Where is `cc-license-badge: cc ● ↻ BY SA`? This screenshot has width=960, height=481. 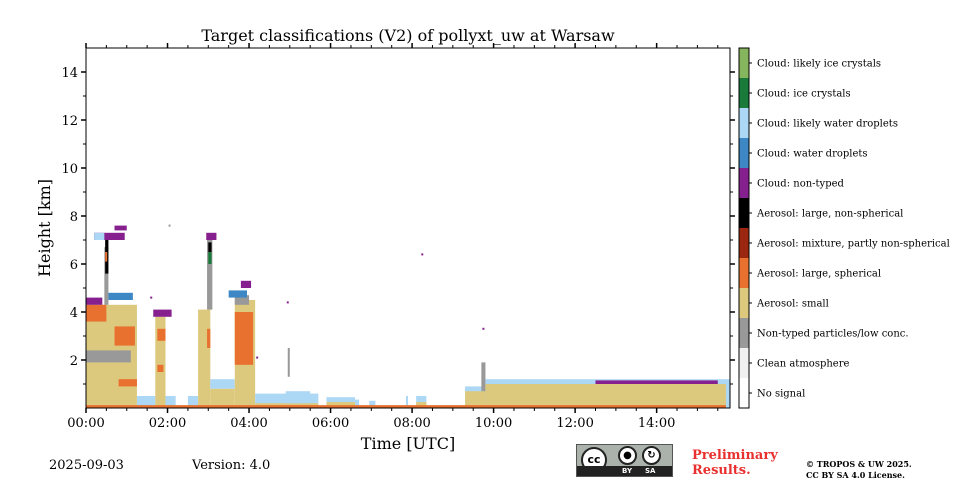
cc-license-badge: cc ● ↻ BY SA is located at coordinates (624, 460).